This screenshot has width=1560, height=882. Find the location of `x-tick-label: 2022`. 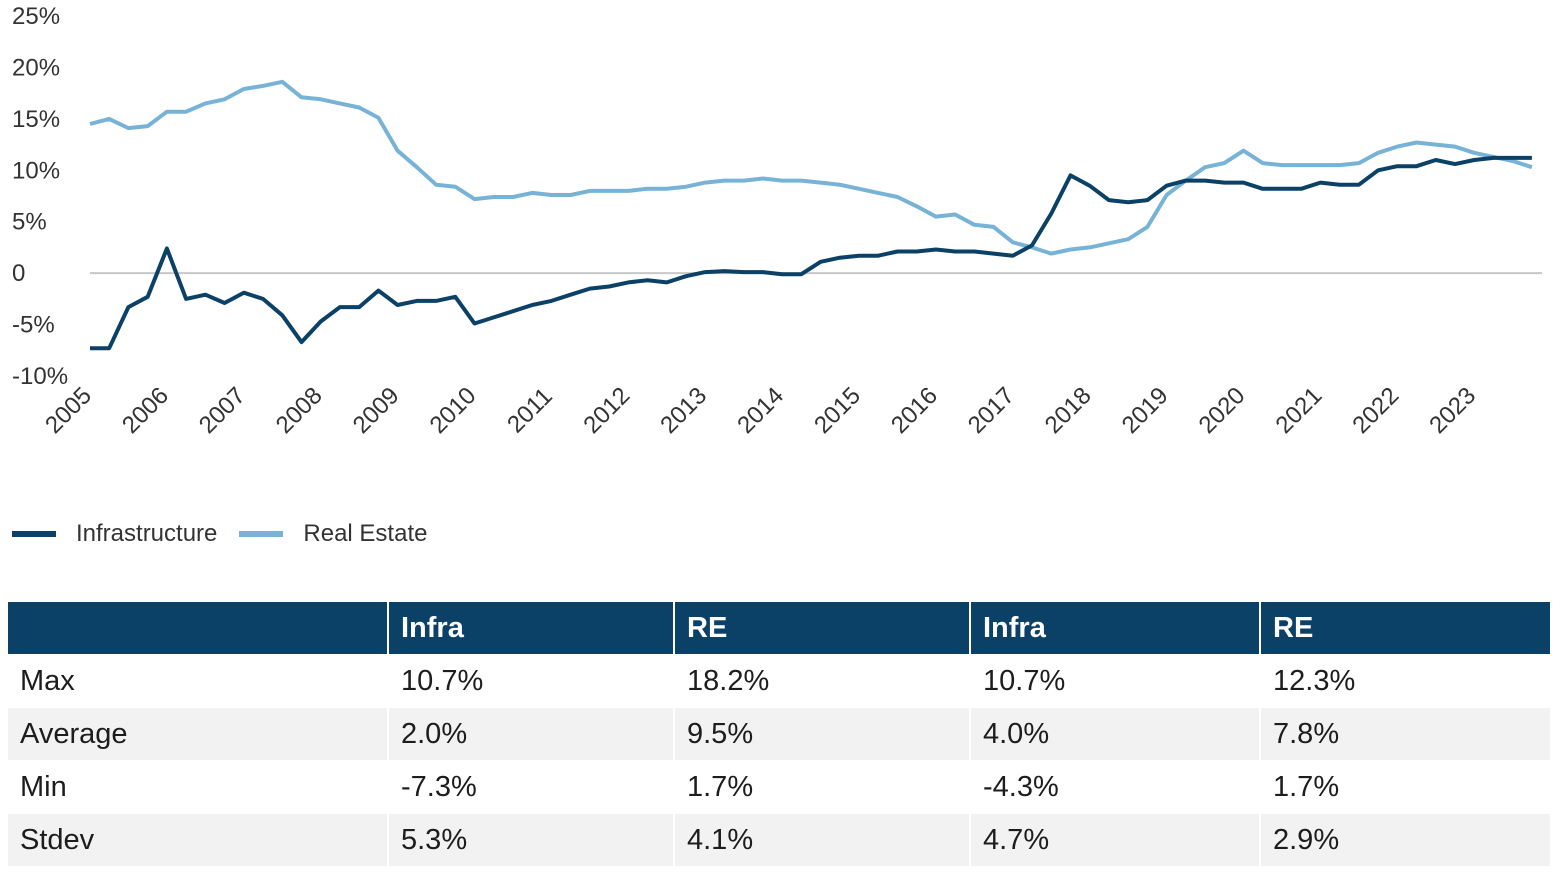

x-tick-label: 2022 is located at coordinates (1375, 410).